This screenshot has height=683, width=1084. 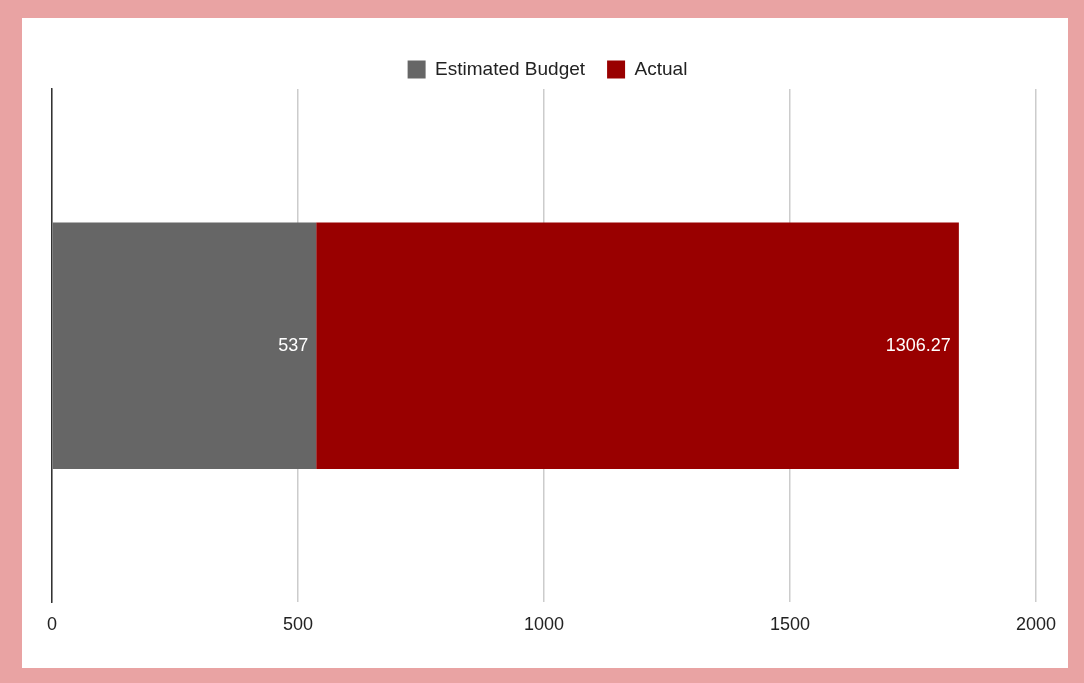 What do you see at coordinates (661, 68) in the screenshot?
I see `legend-label: Actual` at bounding box center [661, 68].